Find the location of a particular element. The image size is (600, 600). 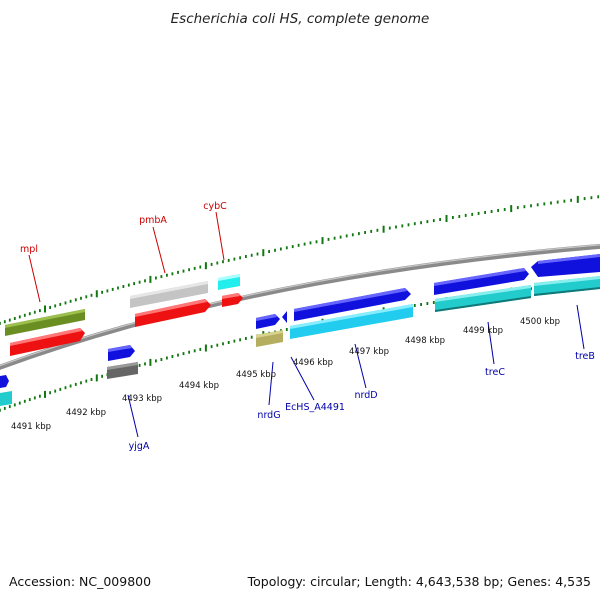

kbp-label-4497: 4497 kbp is located at coordinates (369, 352).